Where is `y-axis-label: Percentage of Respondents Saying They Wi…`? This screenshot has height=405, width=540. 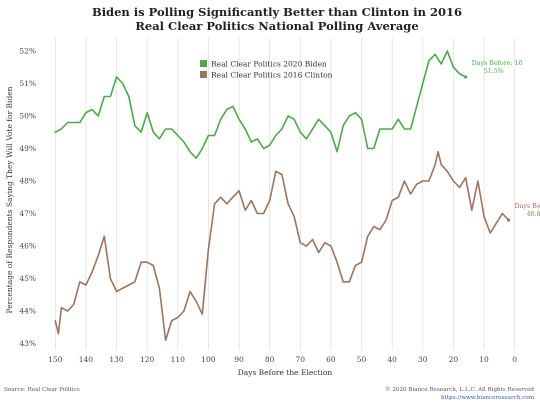 y-axis-label: Percentage of Respondents Saying They Wi… is located at coordinates (9, 199).